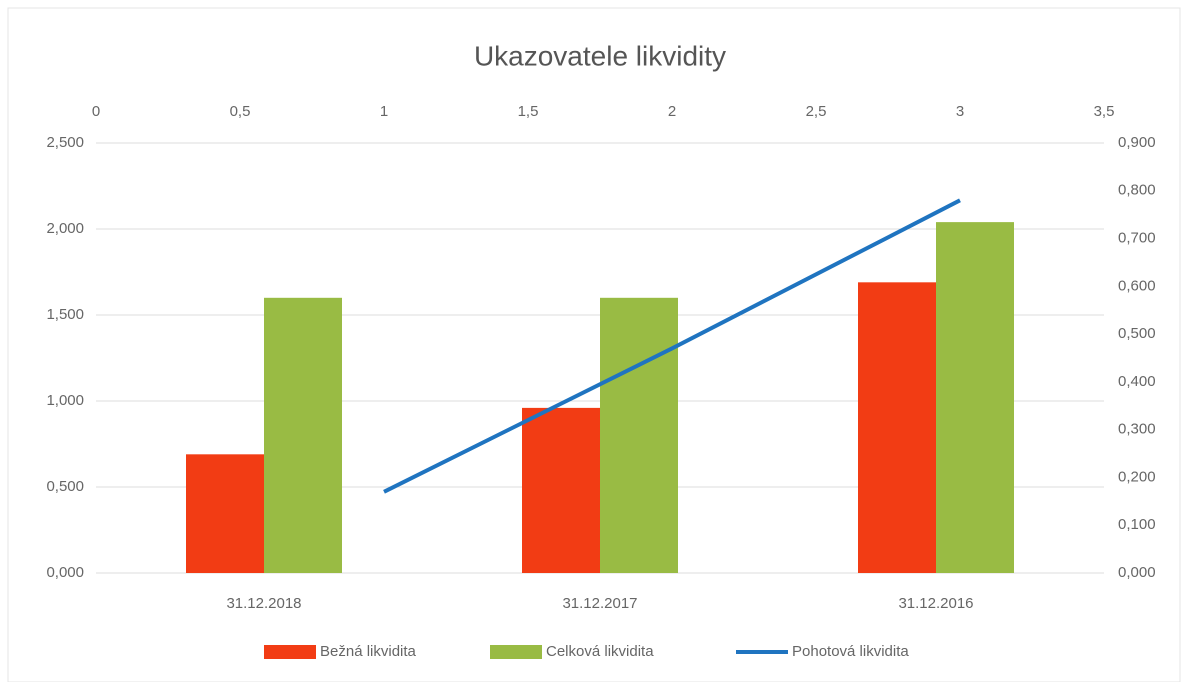  What do you see at coordinates (65, 486) in the screenshot?
I see `y-tick-label: 0,500` at bounding box center [65, 486].